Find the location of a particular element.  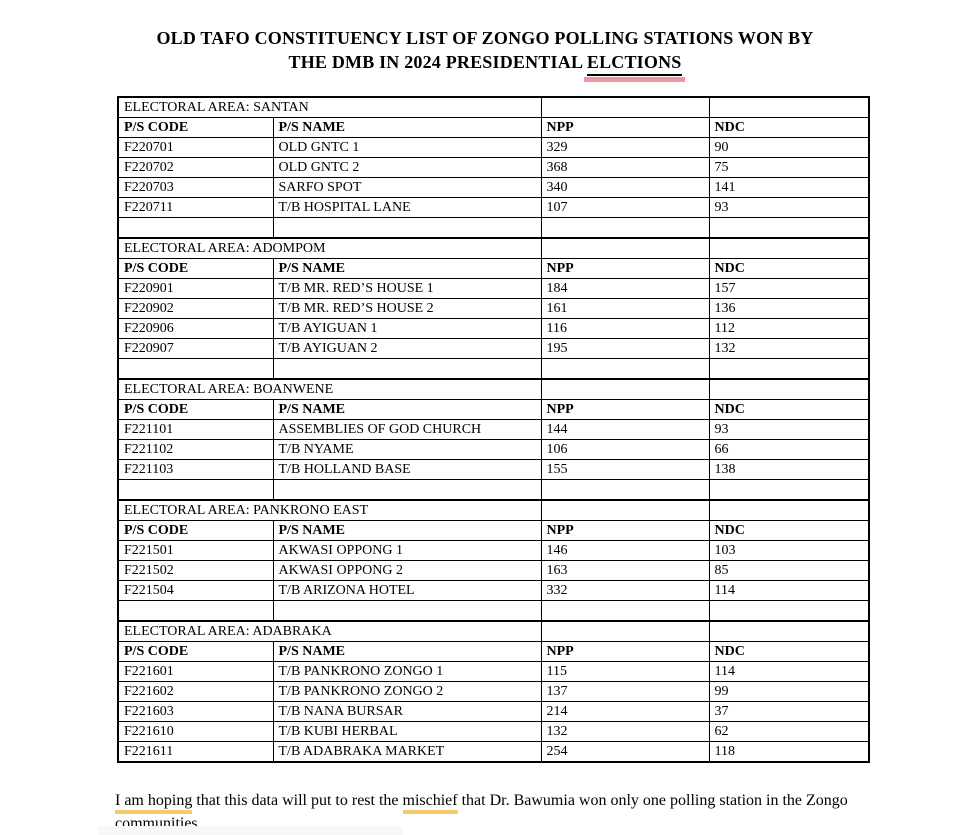

title-line-2-text: THE DMB IN 2024 PRESIDENTIAL is located at coordinates (437, 62).